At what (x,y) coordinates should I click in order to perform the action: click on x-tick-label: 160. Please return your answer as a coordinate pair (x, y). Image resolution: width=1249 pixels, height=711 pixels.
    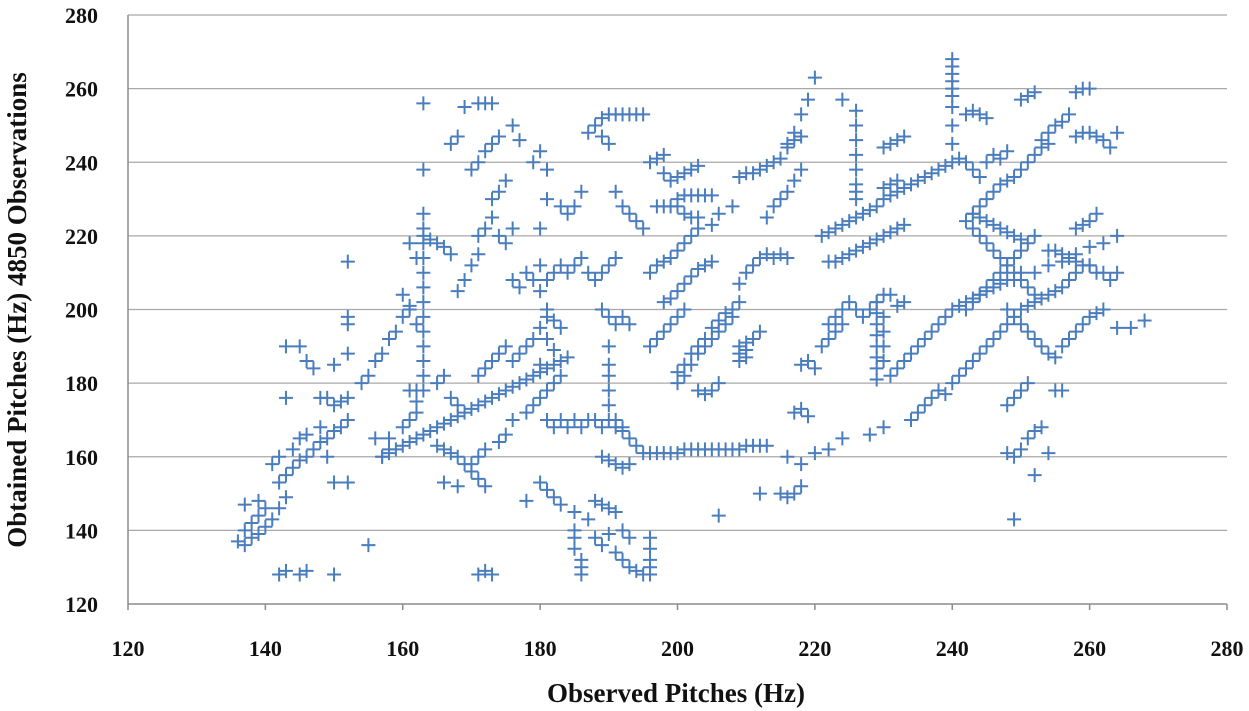
    Looking at the image, I should click on (402, 648).